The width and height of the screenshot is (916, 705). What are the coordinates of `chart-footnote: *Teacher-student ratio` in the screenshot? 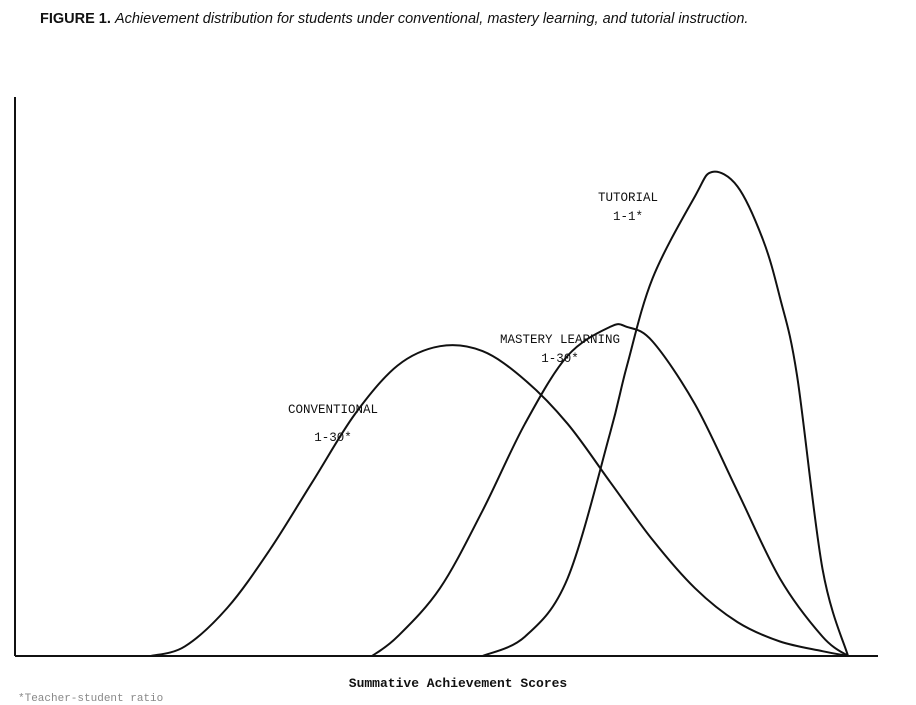 It's located at (91, 699).